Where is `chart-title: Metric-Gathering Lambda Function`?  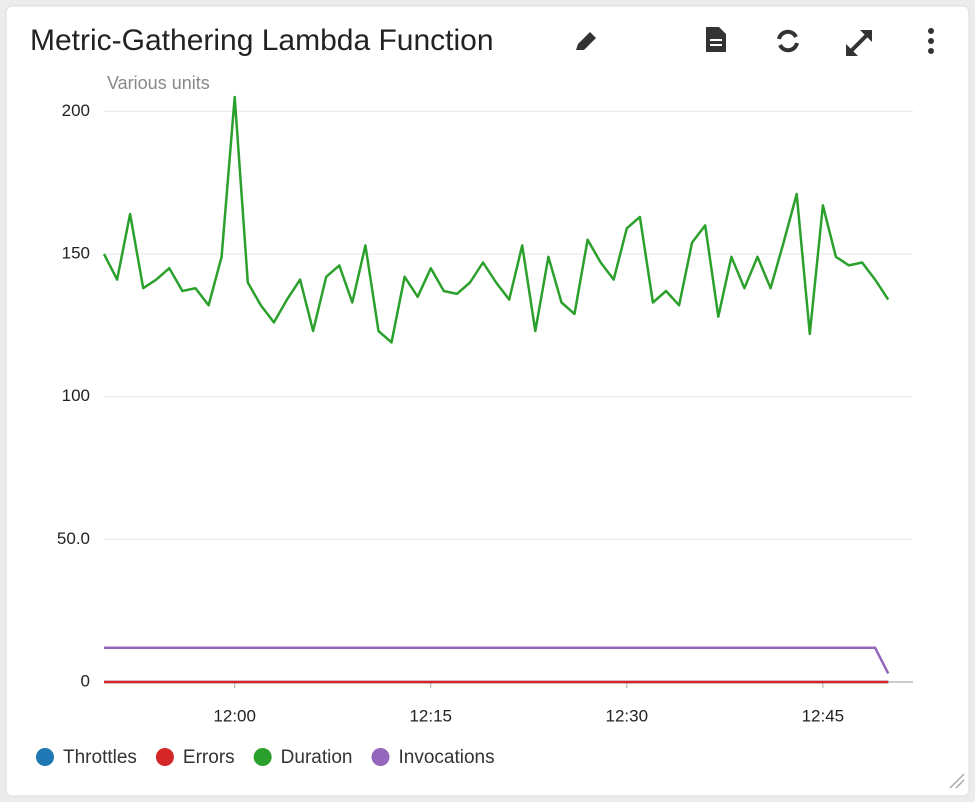 chart-title: Metric-Gathering Lambda Function is located at coordinates (262, 40).